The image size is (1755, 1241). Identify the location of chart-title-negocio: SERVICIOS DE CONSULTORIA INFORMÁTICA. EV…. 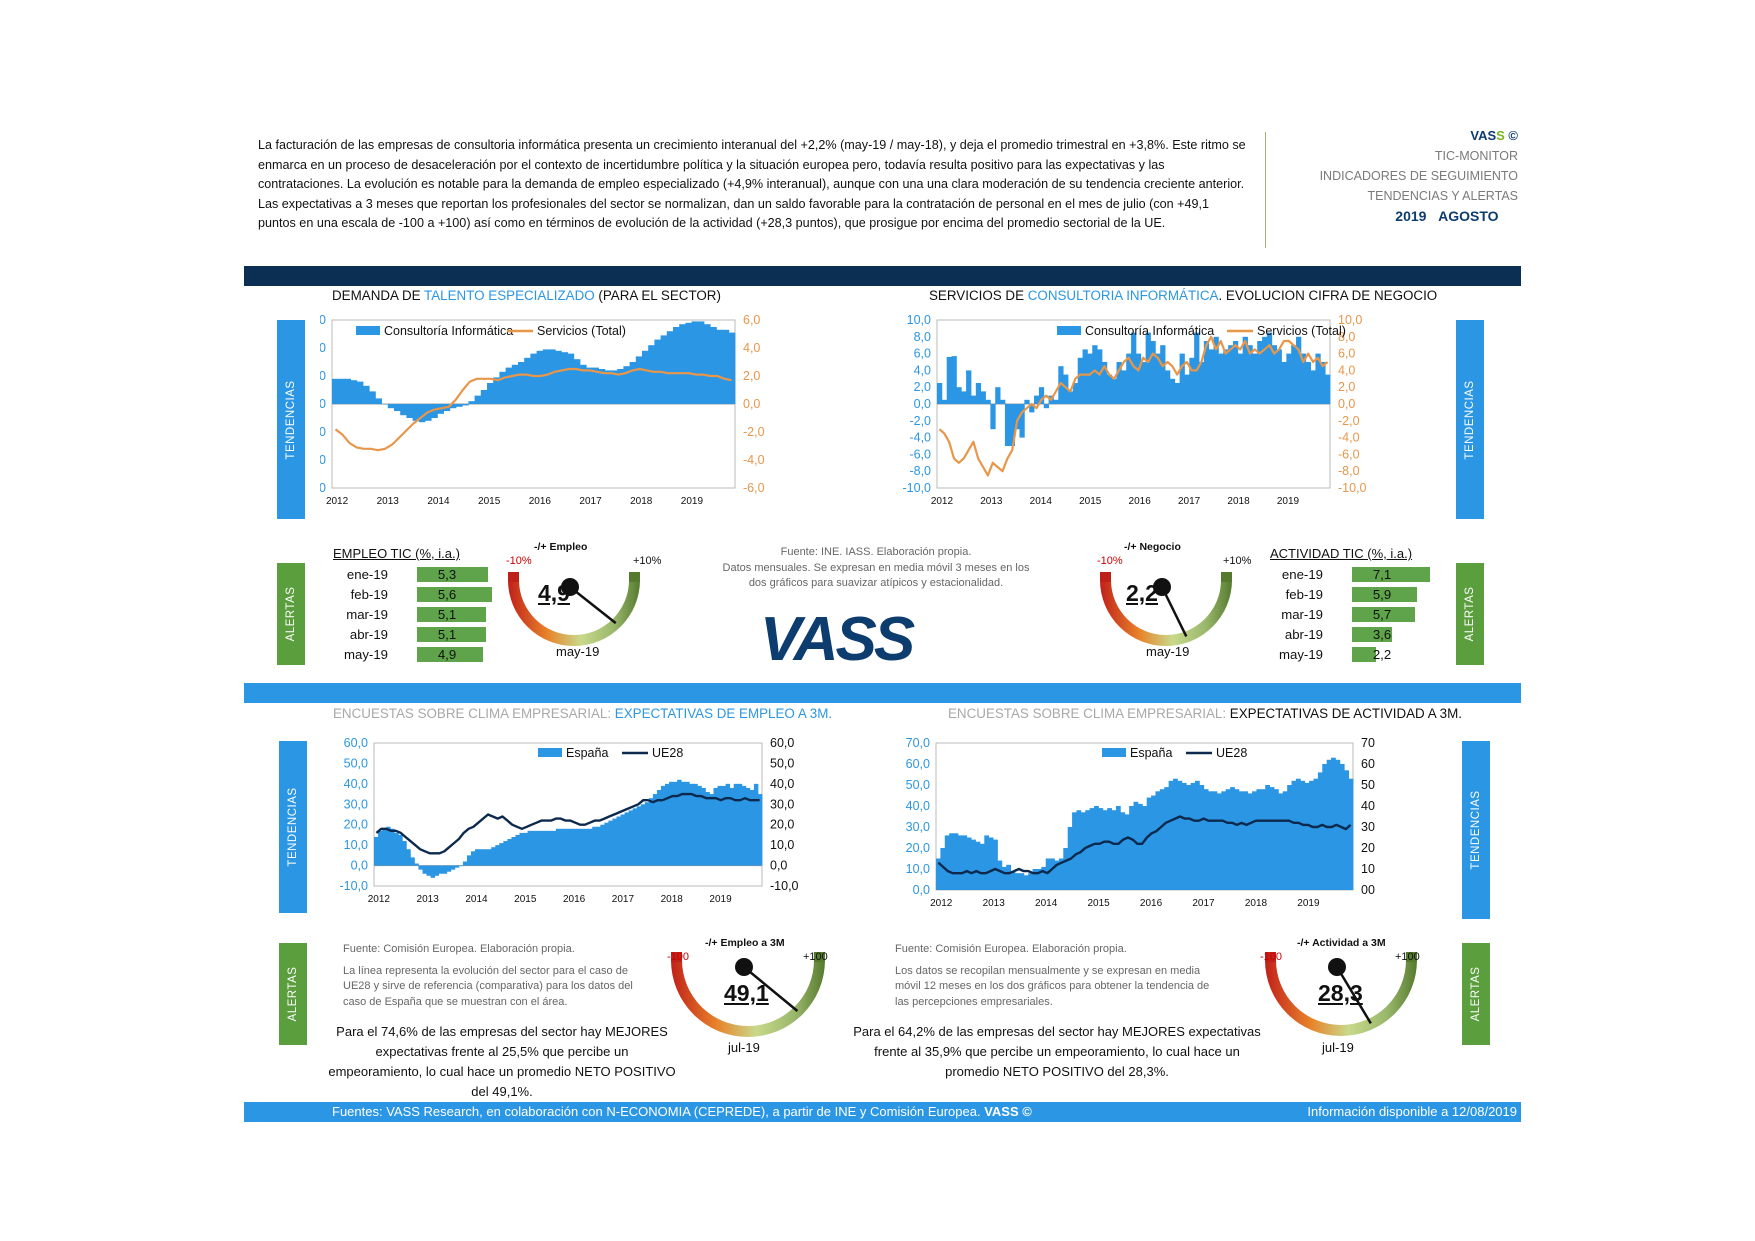
(1183, 295).